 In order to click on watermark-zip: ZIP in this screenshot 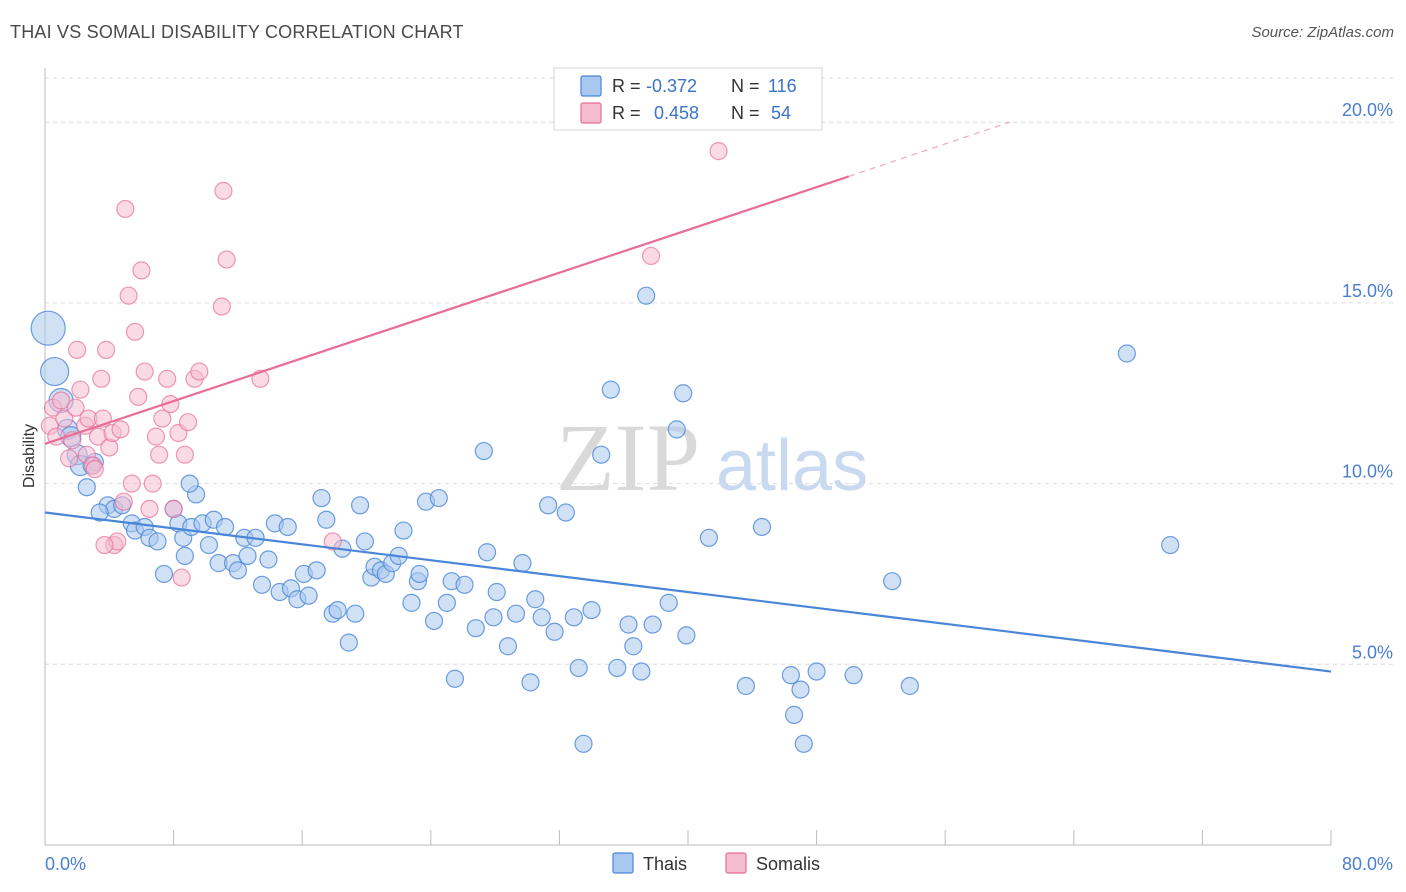, I will do `click(628, 457)`.